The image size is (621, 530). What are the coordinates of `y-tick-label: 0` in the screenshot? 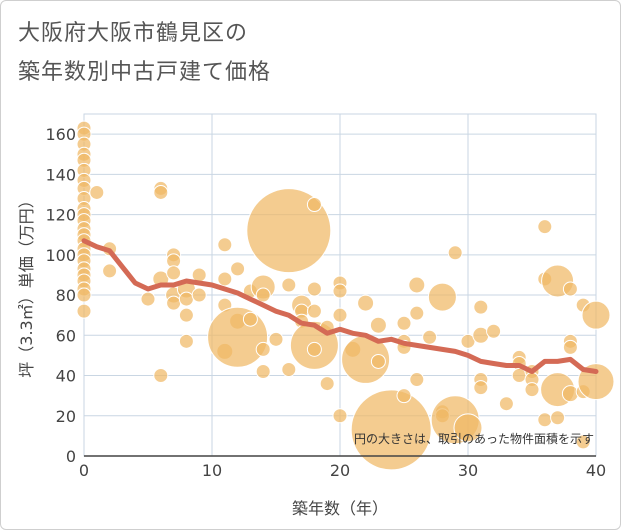 It's located at (71, 456).